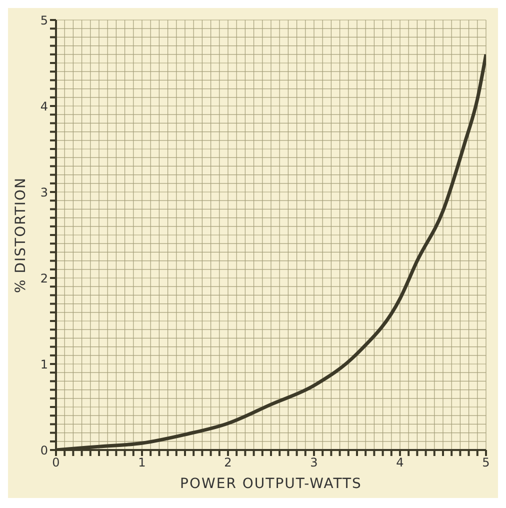  What do you see at coordinates (20, 235) in the screenshot?
I see `y-axis-title: % DISTORTION` at bounding box center [20, 235].